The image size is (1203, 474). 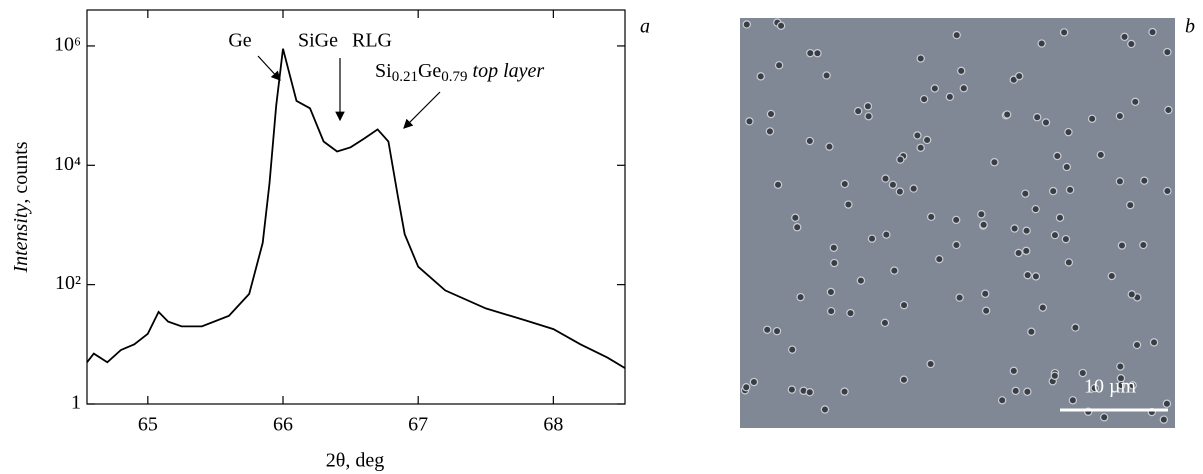 What do you see at coordinates (67, 164) in the screenshot?
I see `y-tick-label: 10⁴` at bounding box center [67, 164].